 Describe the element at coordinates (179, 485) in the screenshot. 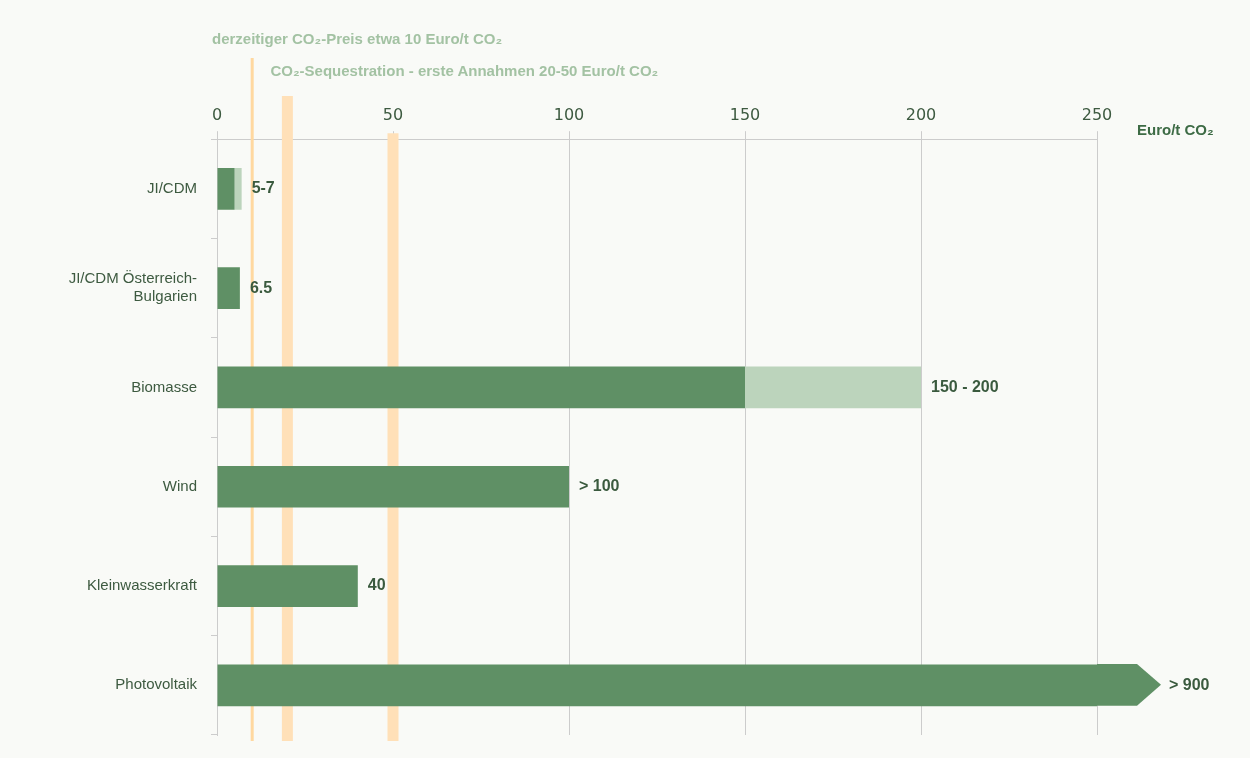

I see `y-tick-label: Wind` at that location.